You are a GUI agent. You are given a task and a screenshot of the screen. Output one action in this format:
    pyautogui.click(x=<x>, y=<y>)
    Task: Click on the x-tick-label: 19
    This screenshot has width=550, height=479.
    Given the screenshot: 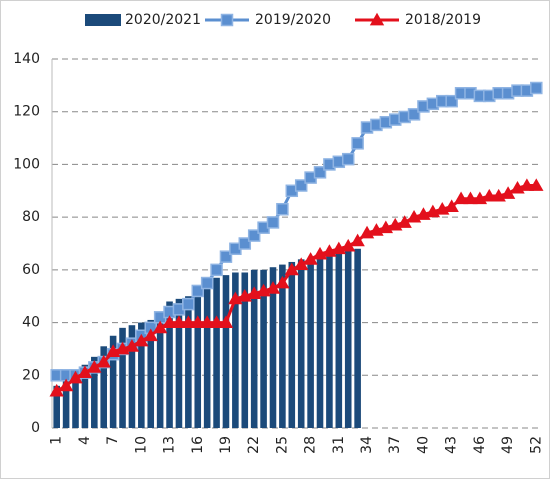 What is the action you would take?
    pyautogui.click(x=226, y=445)
    